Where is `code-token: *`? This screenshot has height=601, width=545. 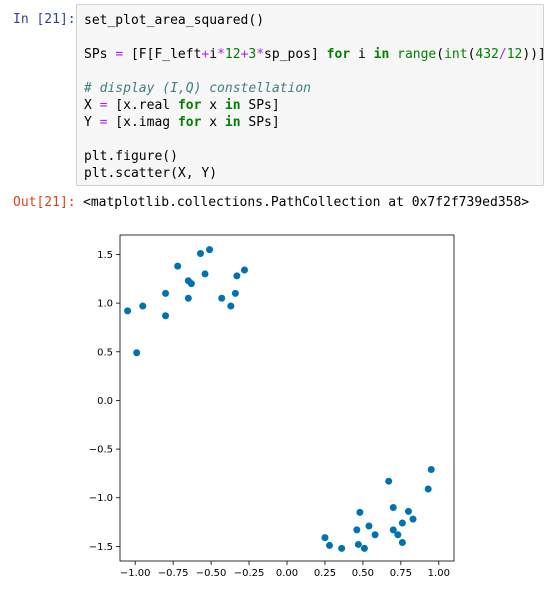
code-token: * is located at coordinates (260, 54).